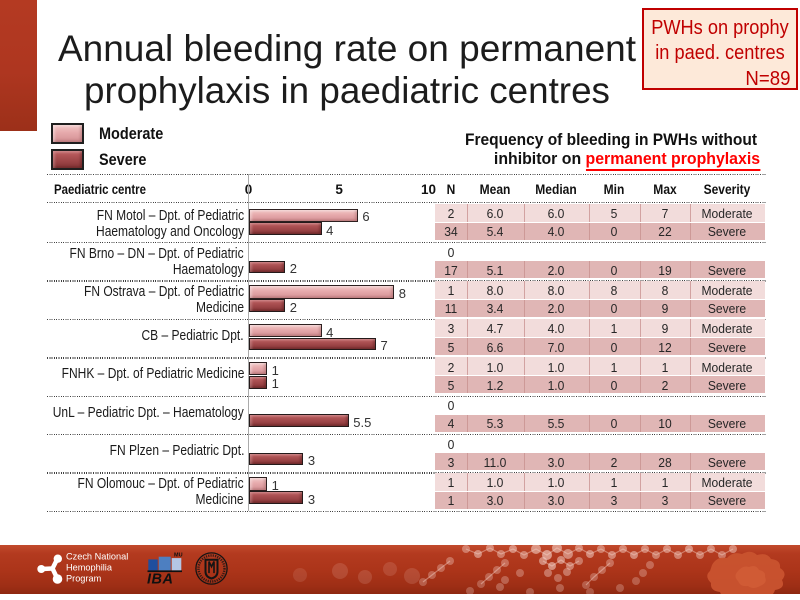 This screenshot has width=800, height=600. What do you see at coordinates (84, 579) in the screenshot?
I see `svg-text: Program` at bounding box center [84, 579].